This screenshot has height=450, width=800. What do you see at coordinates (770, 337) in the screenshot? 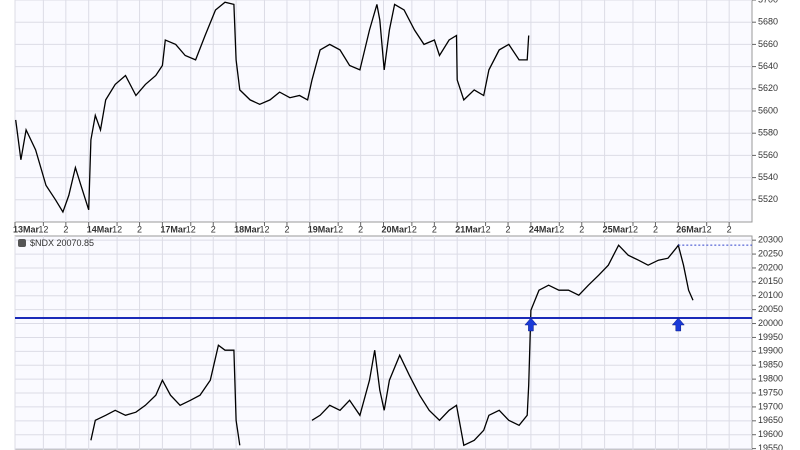
I see `y-tick-label: 19950` at bounding box center [770, 337].